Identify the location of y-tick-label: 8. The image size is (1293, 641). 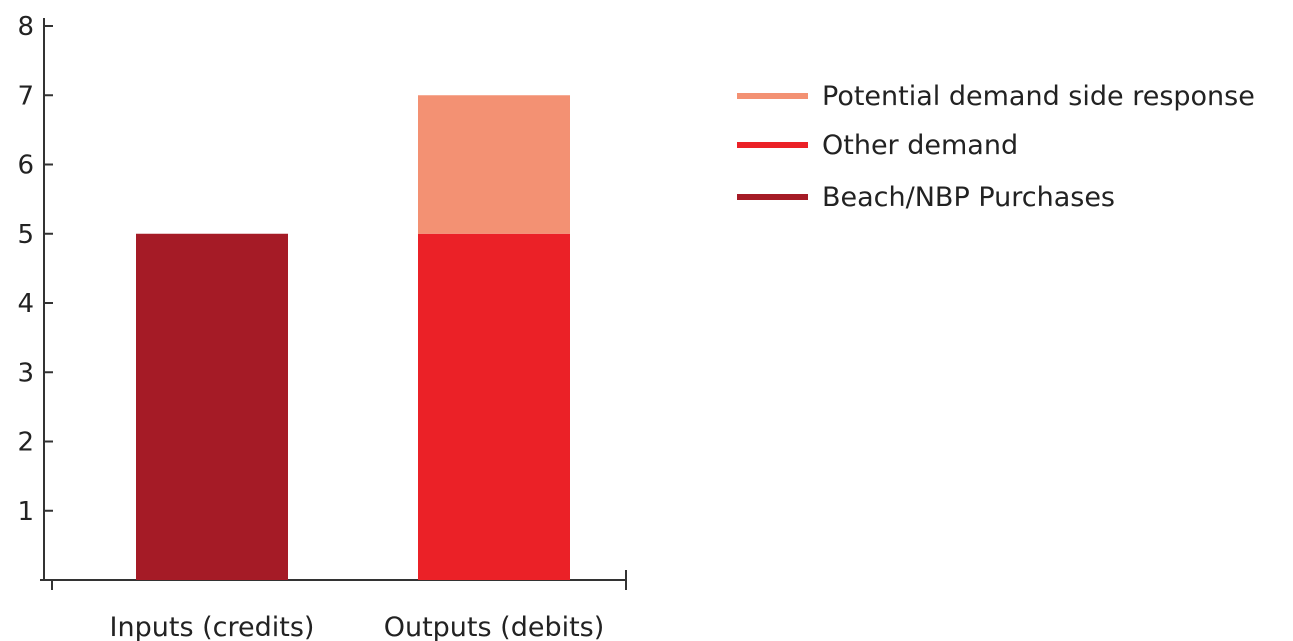
(25, 27).